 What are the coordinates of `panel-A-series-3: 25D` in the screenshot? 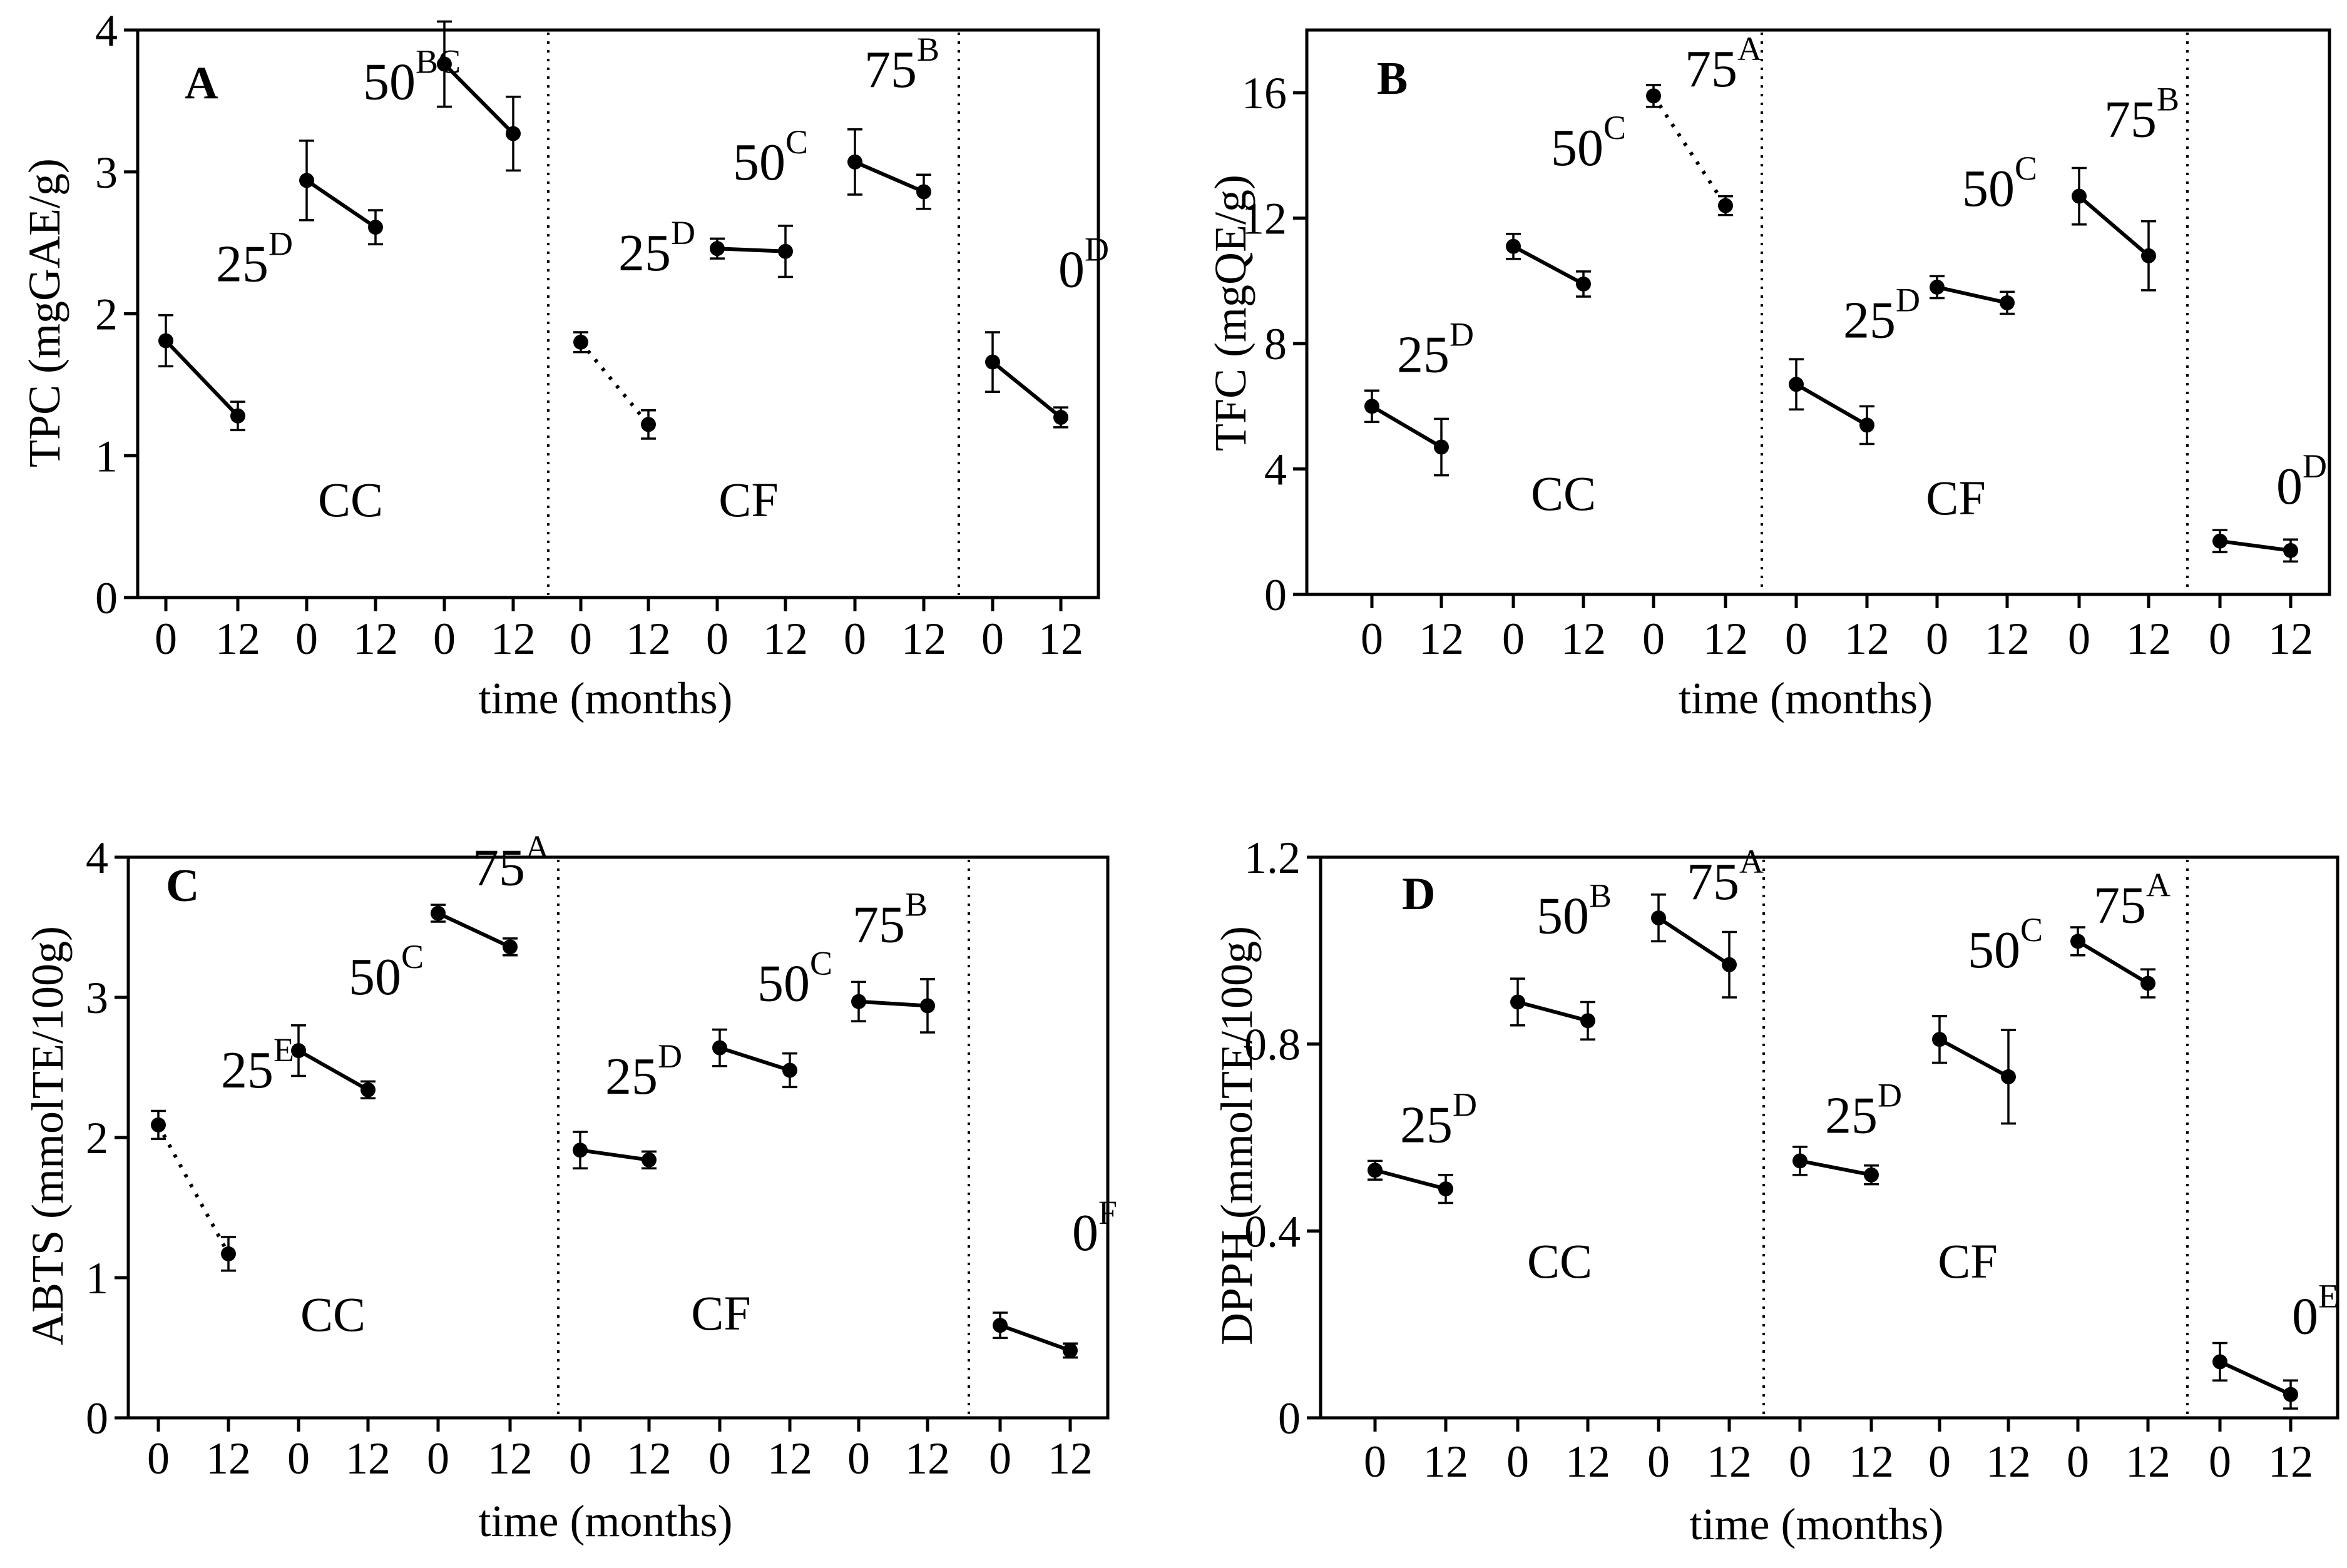 It's located at (634, 327).